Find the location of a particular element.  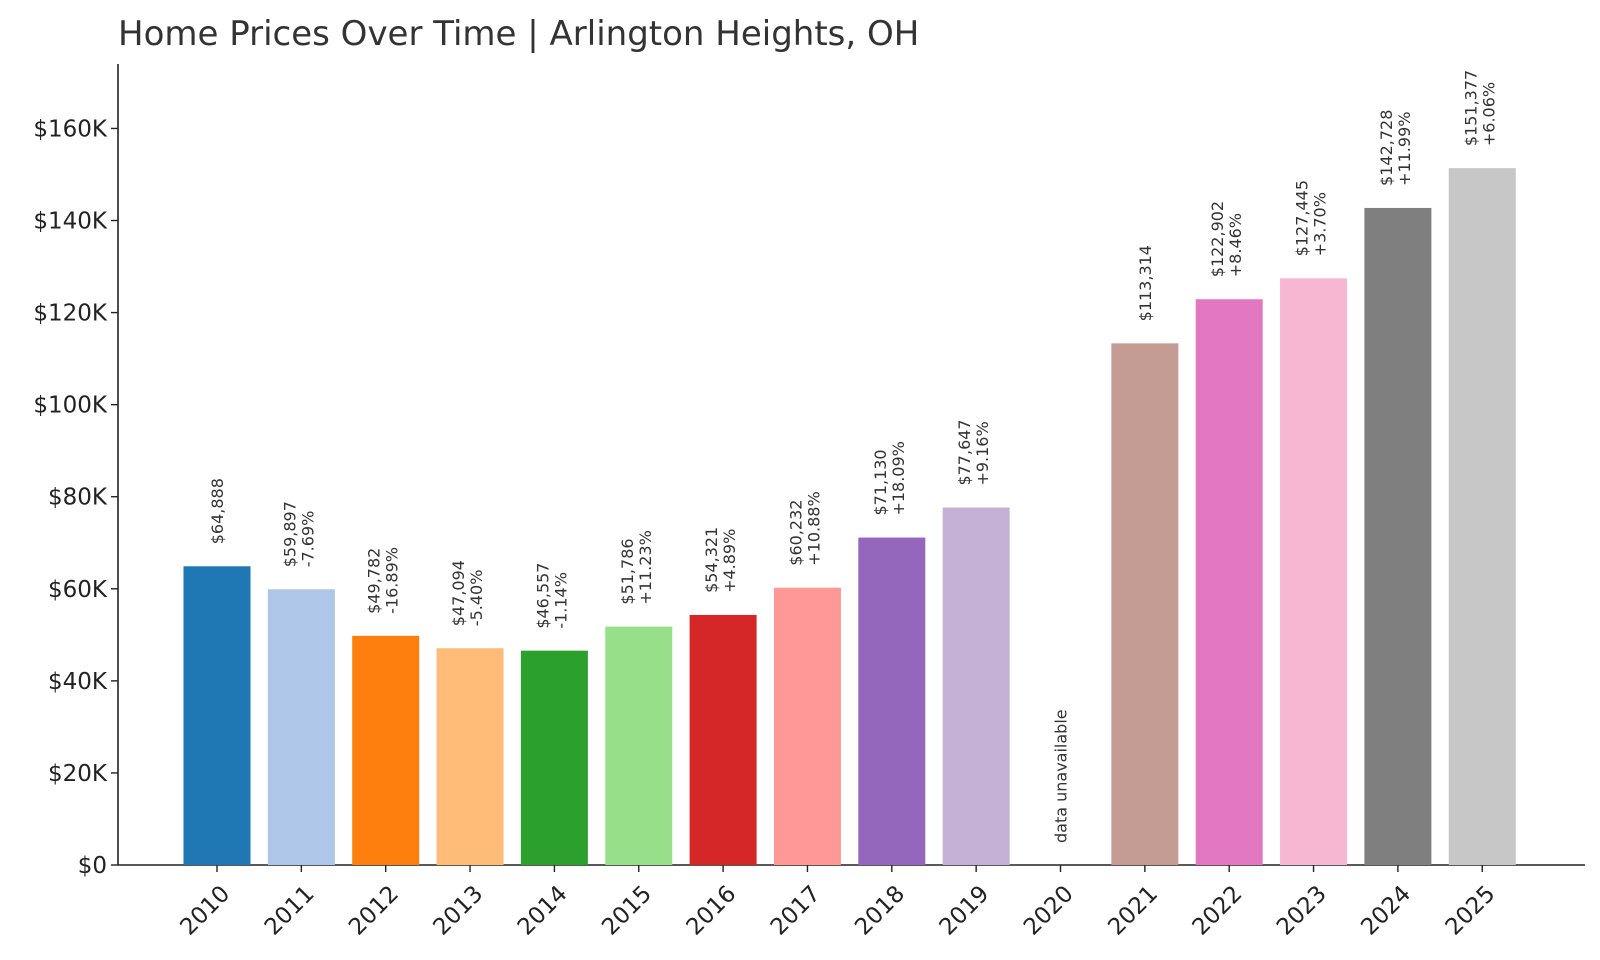

x-tick-label: 2021 is located at coordinates (1133, 911).